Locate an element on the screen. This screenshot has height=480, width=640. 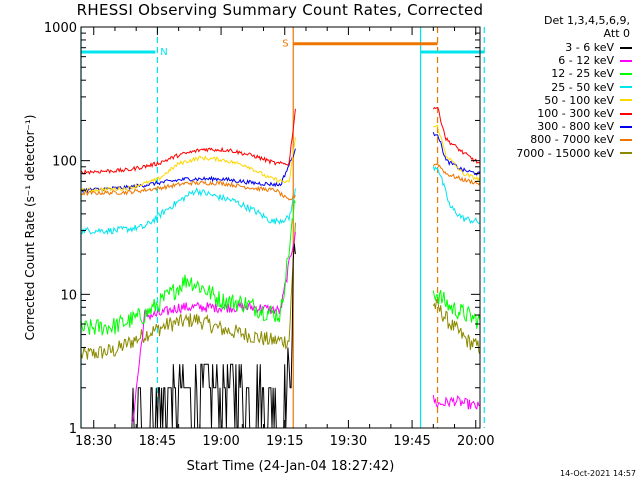
legend-entry-label: 25 - 50 keV is located at coordinates (582, 87).